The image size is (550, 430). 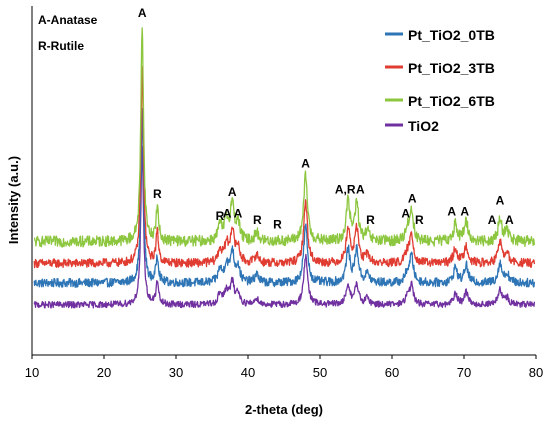 What do you see at coordinates (68, 20) in the screenshot?
I see `phase-note-anatase: A-Anatase` at bounding box center [68, 20].